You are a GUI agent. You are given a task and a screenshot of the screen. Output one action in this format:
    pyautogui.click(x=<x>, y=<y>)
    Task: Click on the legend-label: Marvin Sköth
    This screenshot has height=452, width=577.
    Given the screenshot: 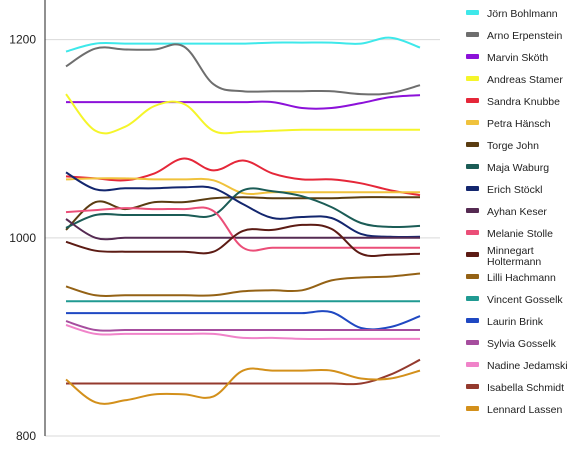 What is the action you would take?
    pyautogui.click(x=517, y=58)
    